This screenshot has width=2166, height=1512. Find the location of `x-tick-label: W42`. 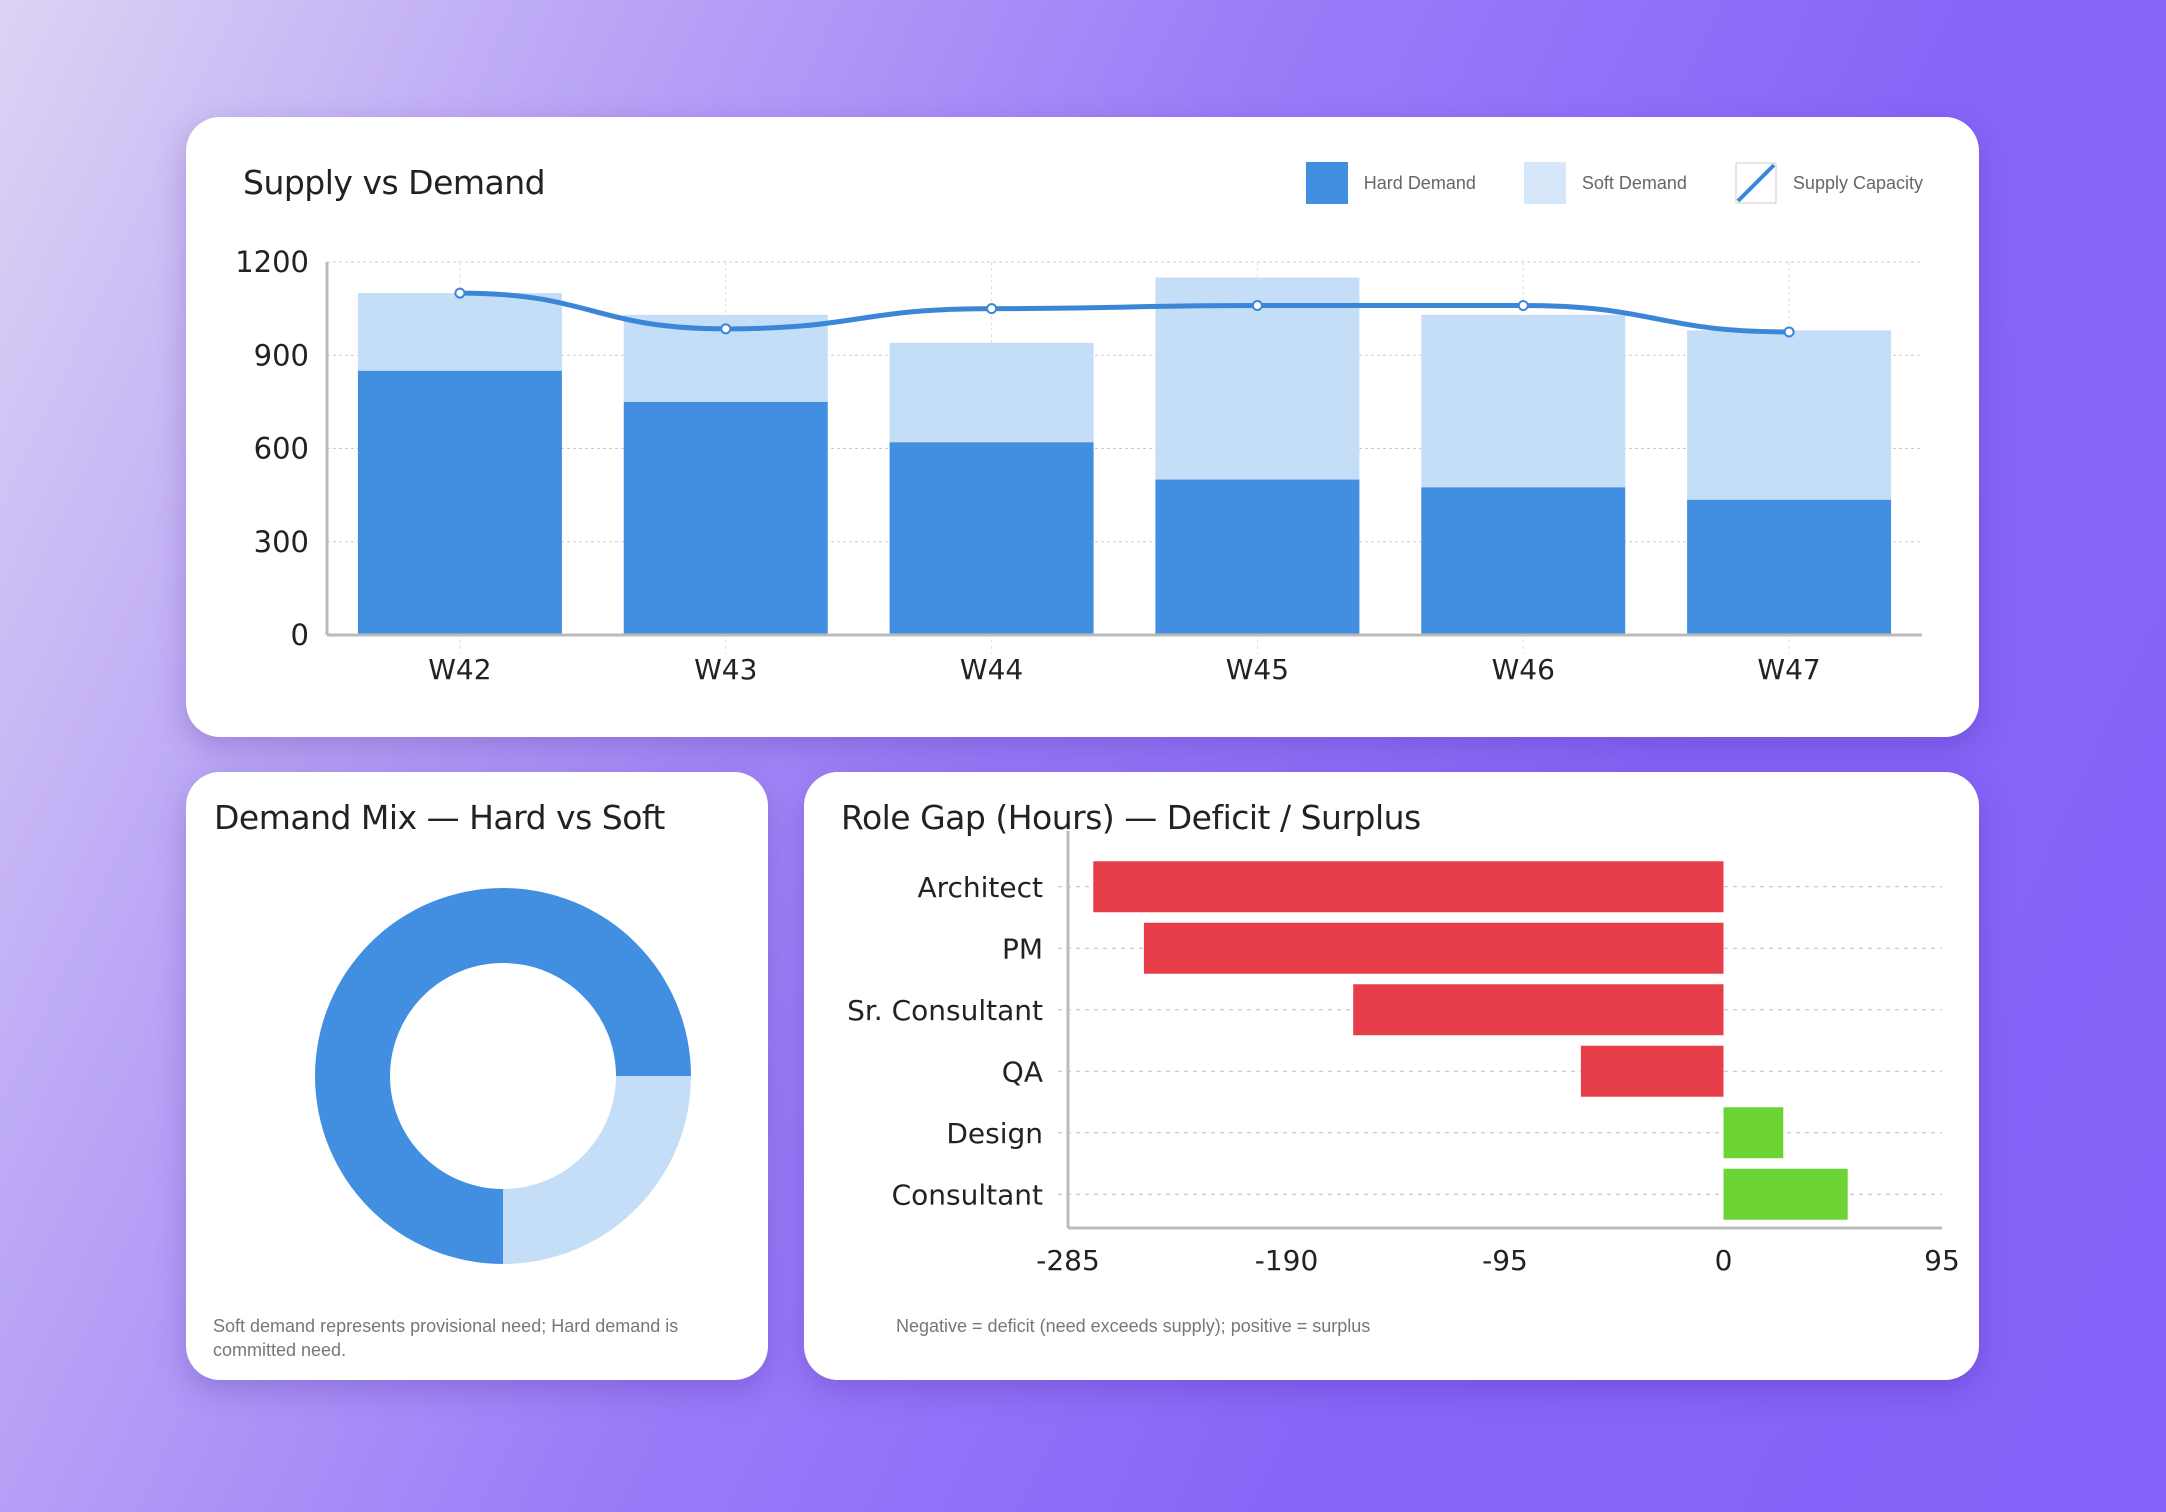

x-tick-label: W42 is located at coordinates (459, 669).